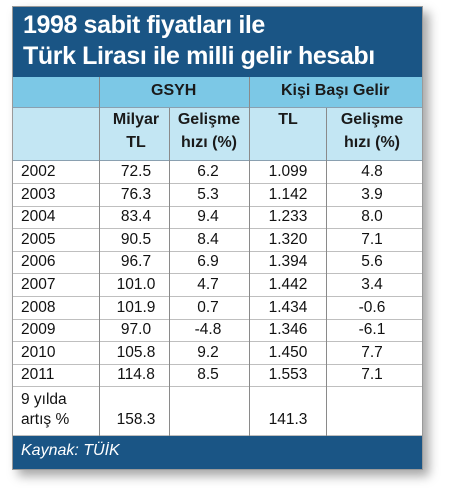 The image size is (450, 488). Describe the element at coordinates (199, 56) in the screenshot. I see `title-line-2: Türk Lirası ile milli gelir hesabı` at that location.